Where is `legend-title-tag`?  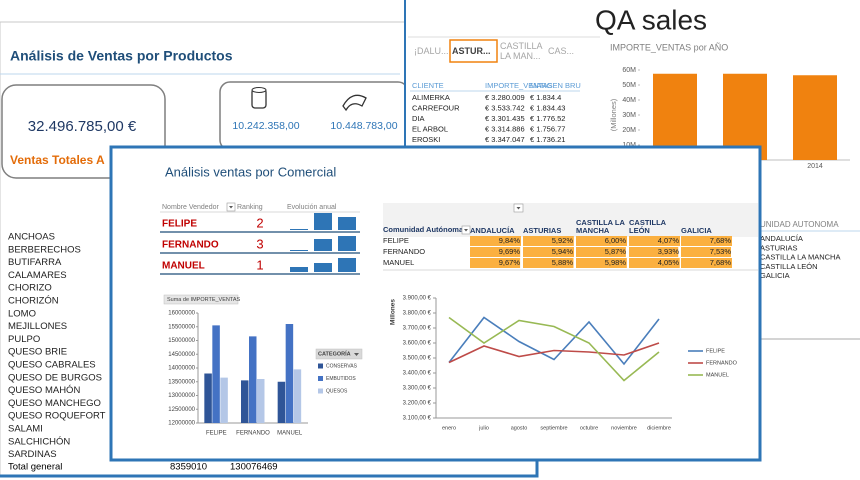
legend-title-tag is located at coordinates (339, 354).